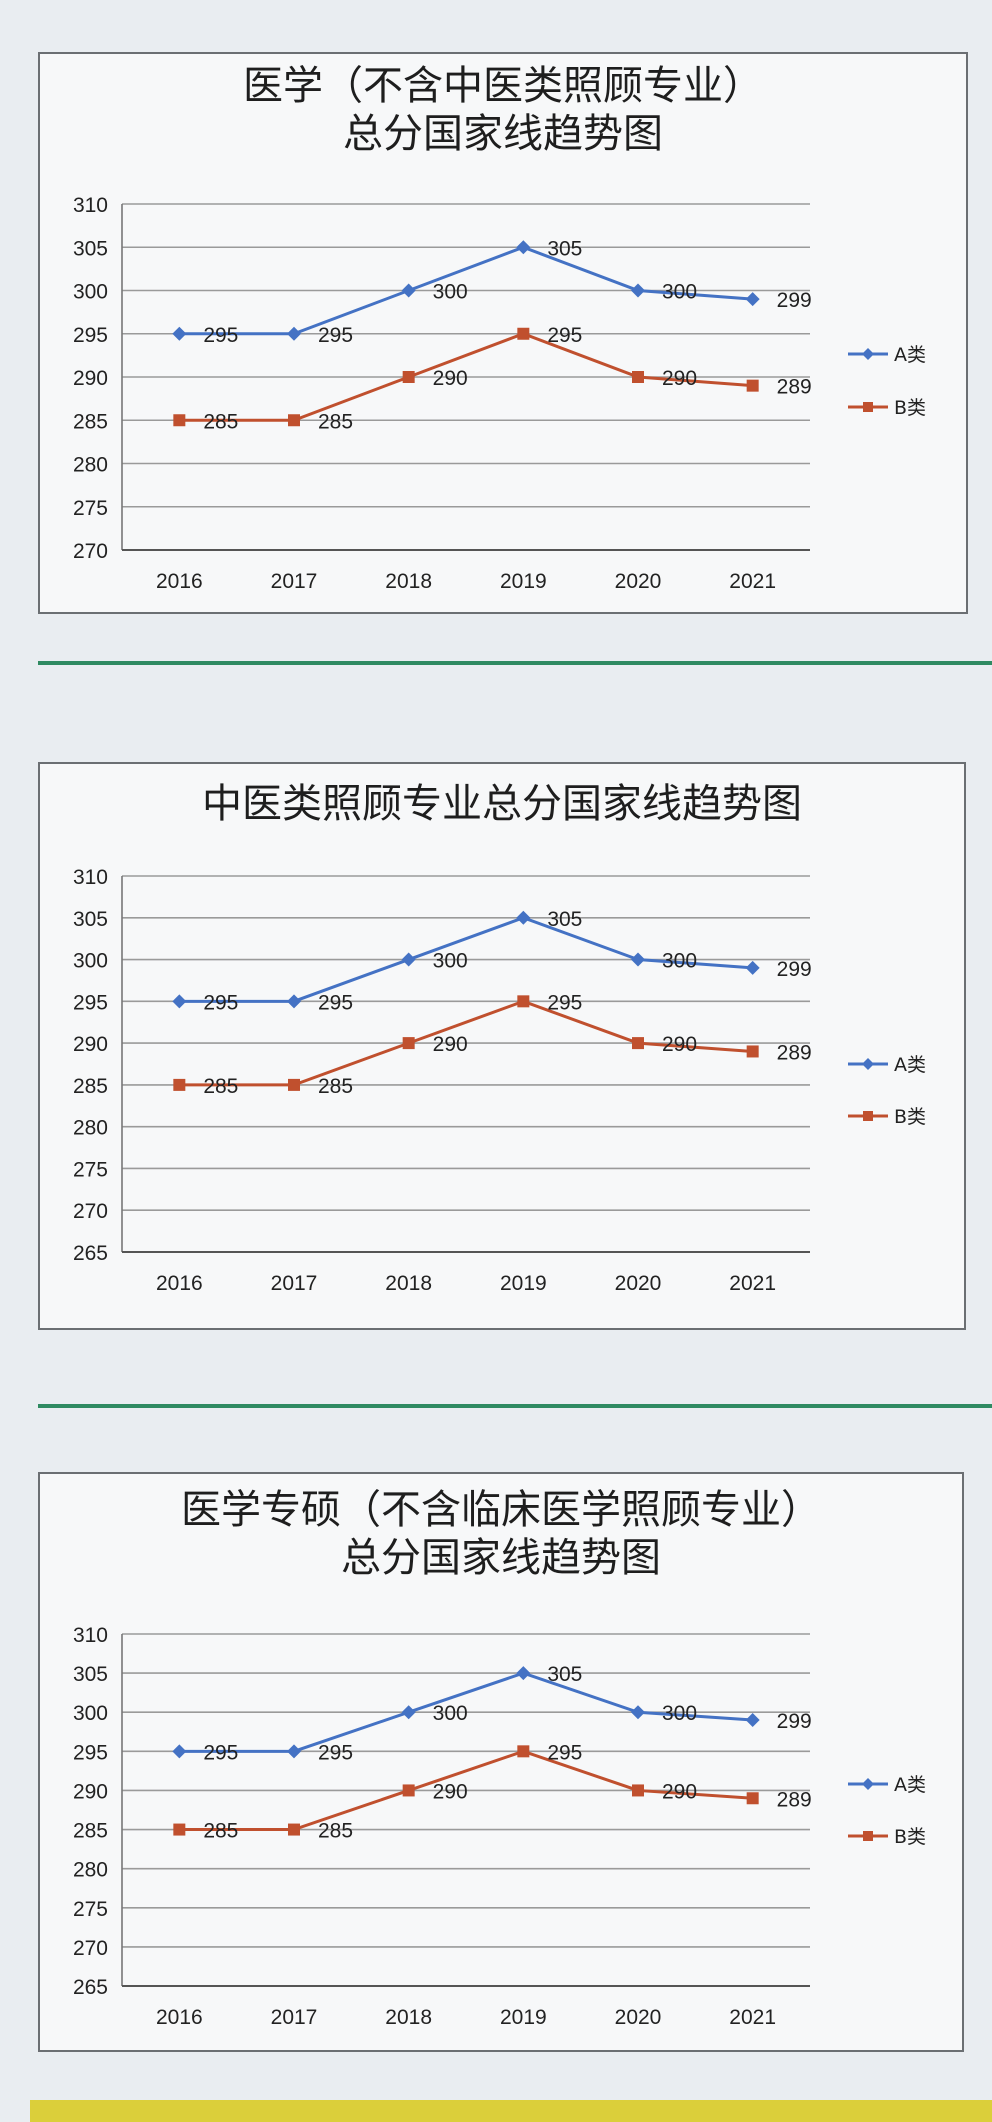  I want to click on x-tick-label: 2016, so click(179, 1283).